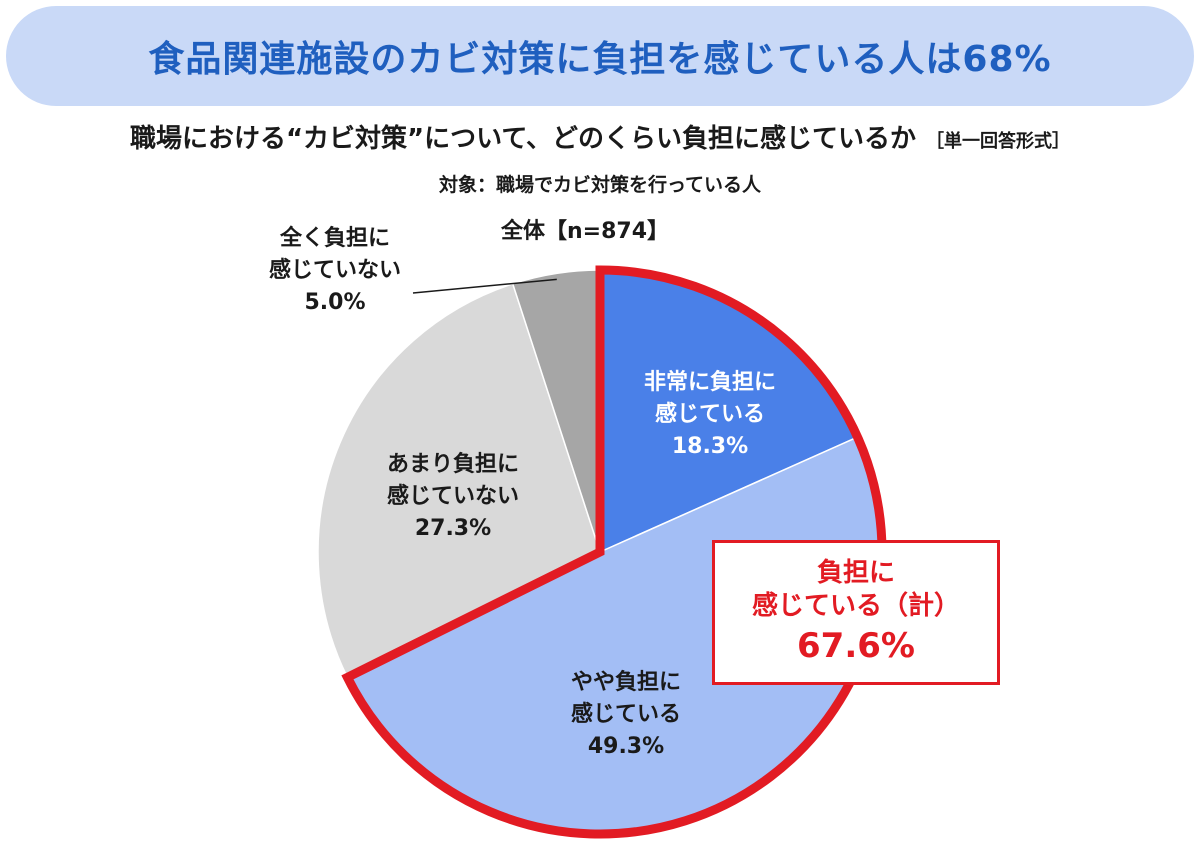 The height and width of the screenshot is (854, 1200). Describe the element at coordinates (626, 746) in the screenshot. I see `slice-value: 49.3%` at that location.